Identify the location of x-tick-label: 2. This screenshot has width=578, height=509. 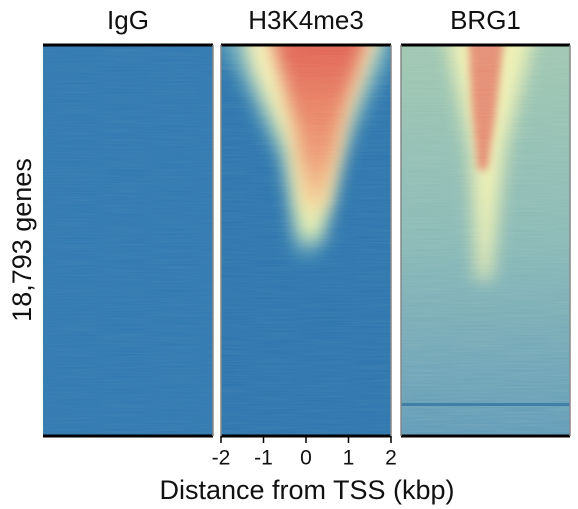
(391, 458).